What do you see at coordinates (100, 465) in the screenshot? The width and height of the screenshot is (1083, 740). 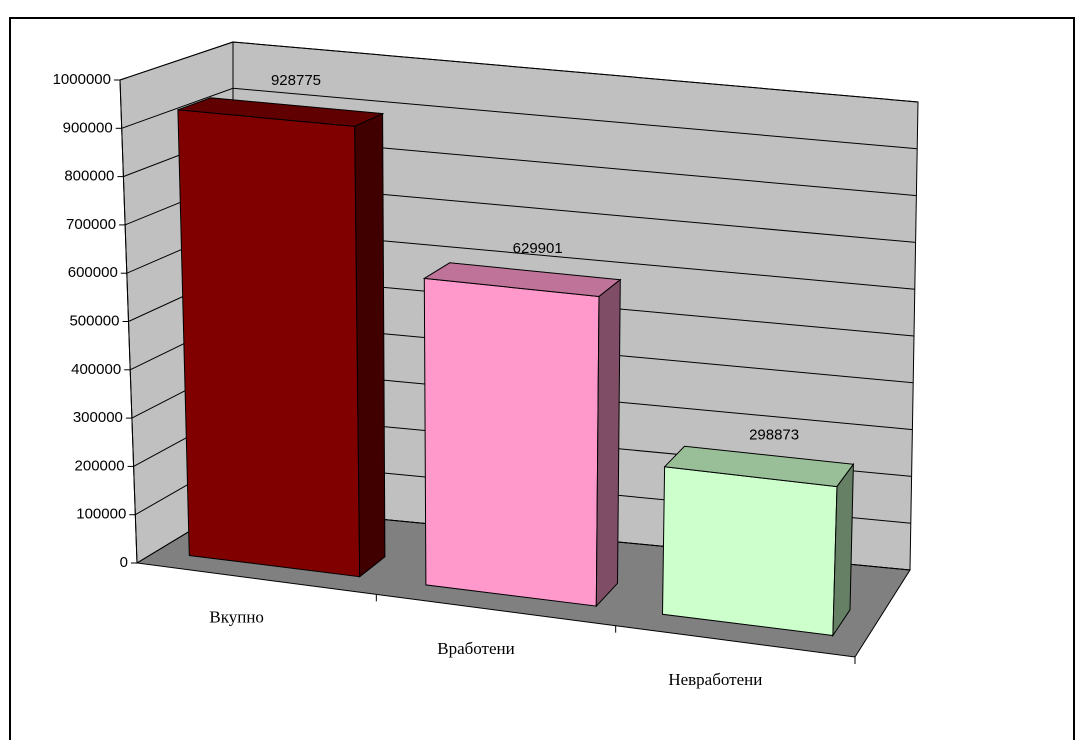 I see `y-tick-label: 200000` at bounding box center [100, 465].